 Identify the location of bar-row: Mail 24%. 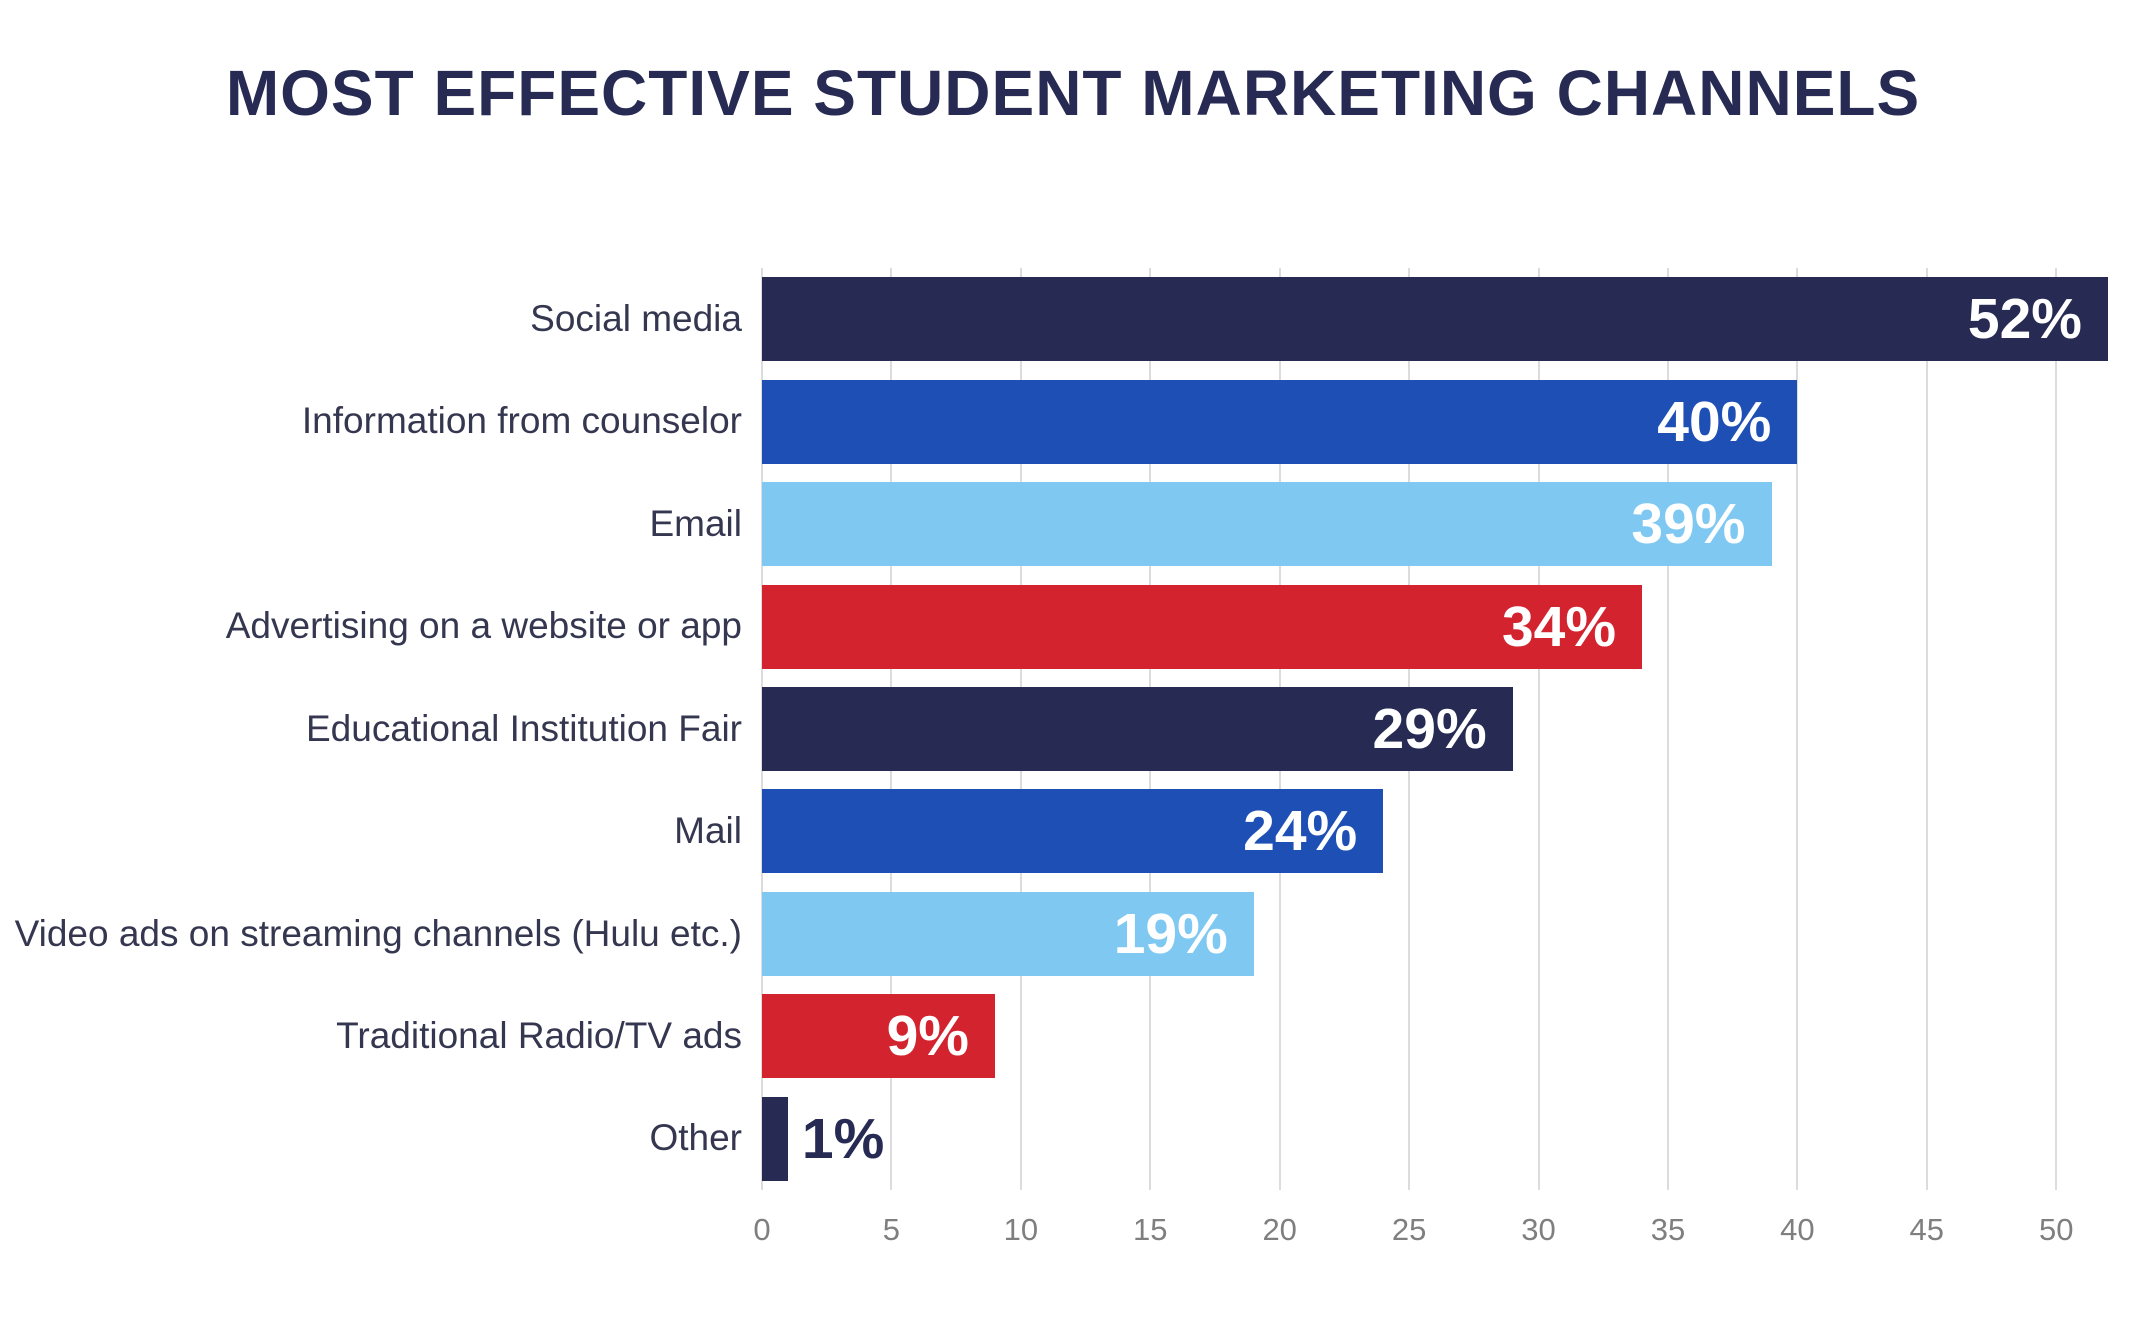
(1073, 831).